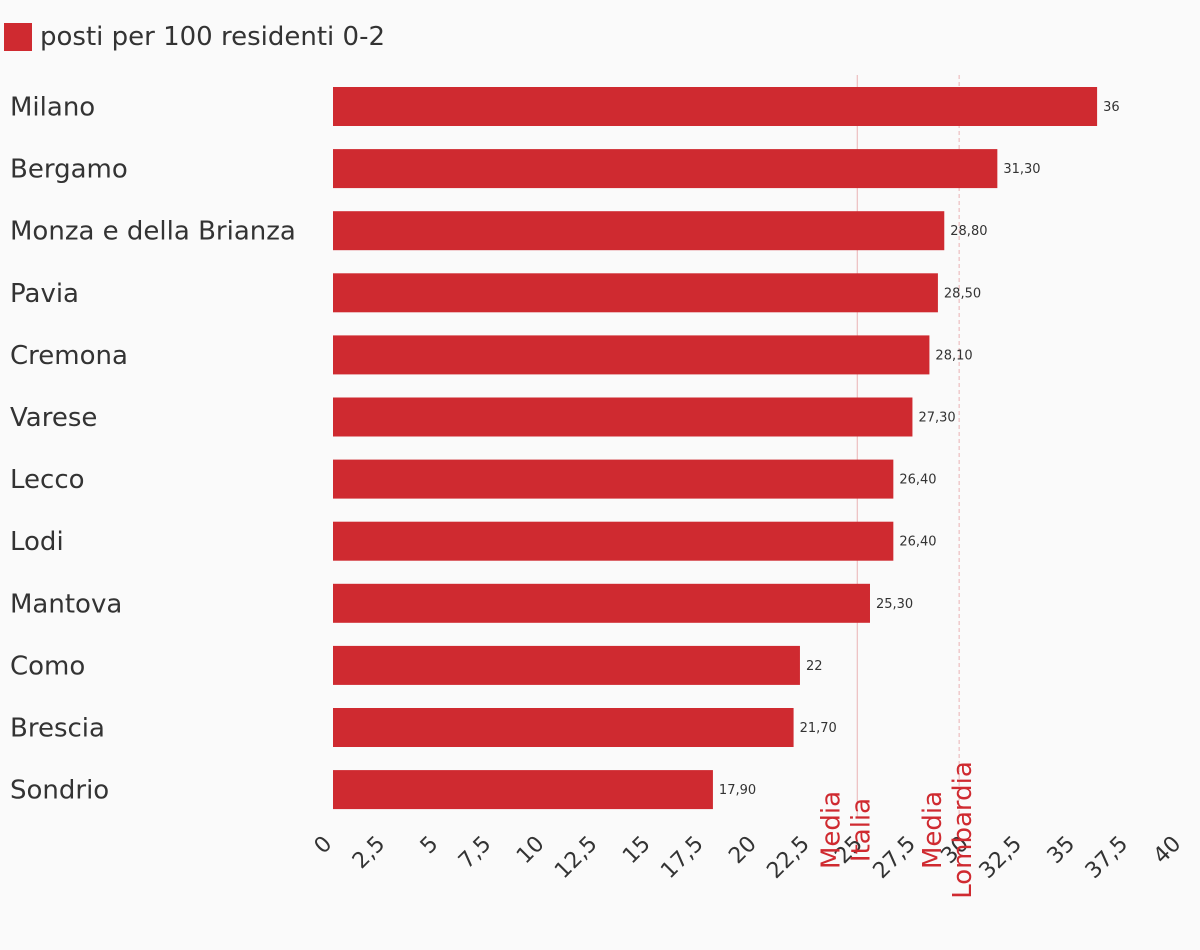 This screenshot has height=950, width=1200. I want to click on x-tick-label-11: 27,5, so click(895, 858).